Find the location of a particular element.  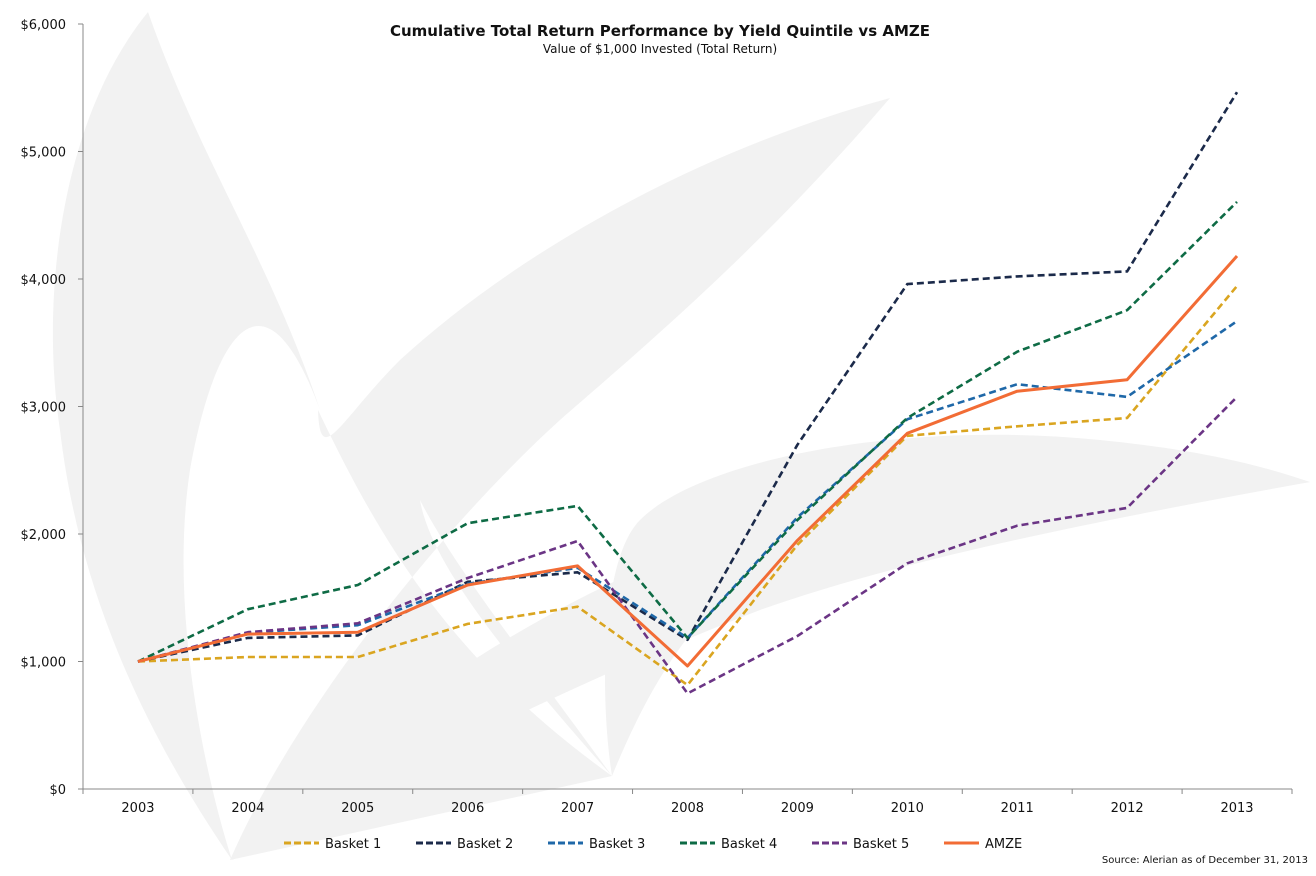

y-tick-label: $1,000 is located at coordinates (44, 663).